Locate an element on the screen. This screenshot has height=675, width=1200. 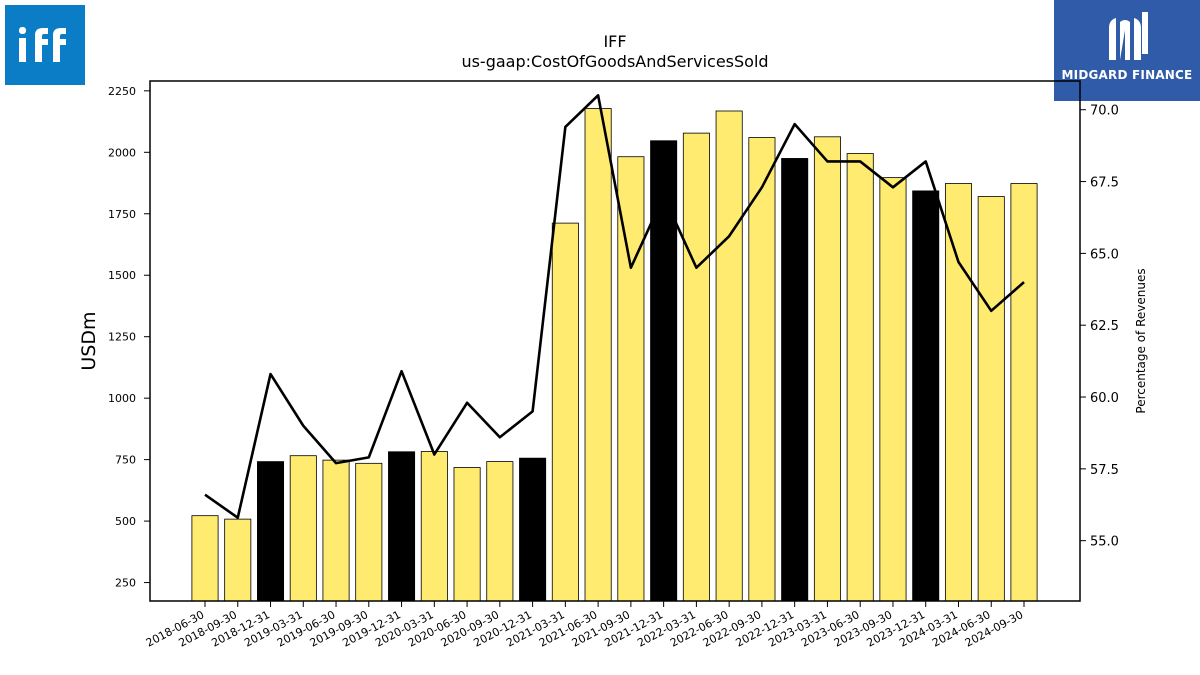
y-tick-label-1500: 1500 is located at coordinates (122, 275).